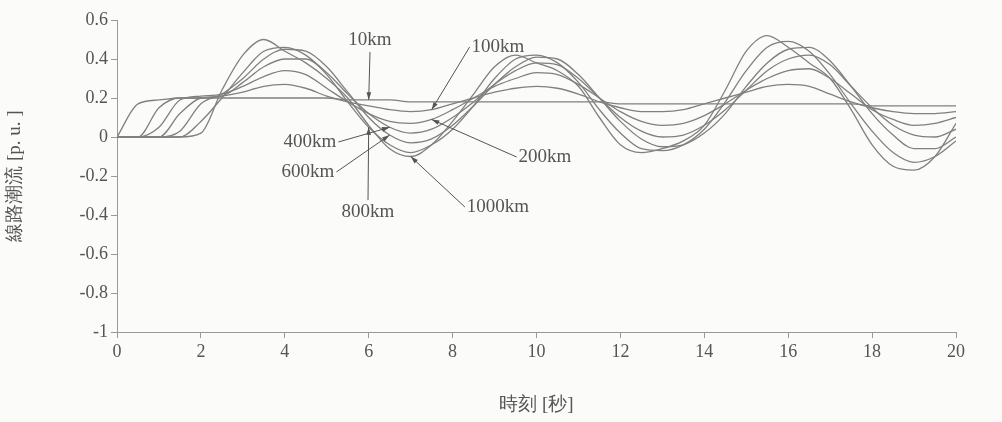 This screenshot has height=422, width=1002. Describe the element at coordinates (453, 350) in the screenshot. I see `x-tick-label: 8` at that location.